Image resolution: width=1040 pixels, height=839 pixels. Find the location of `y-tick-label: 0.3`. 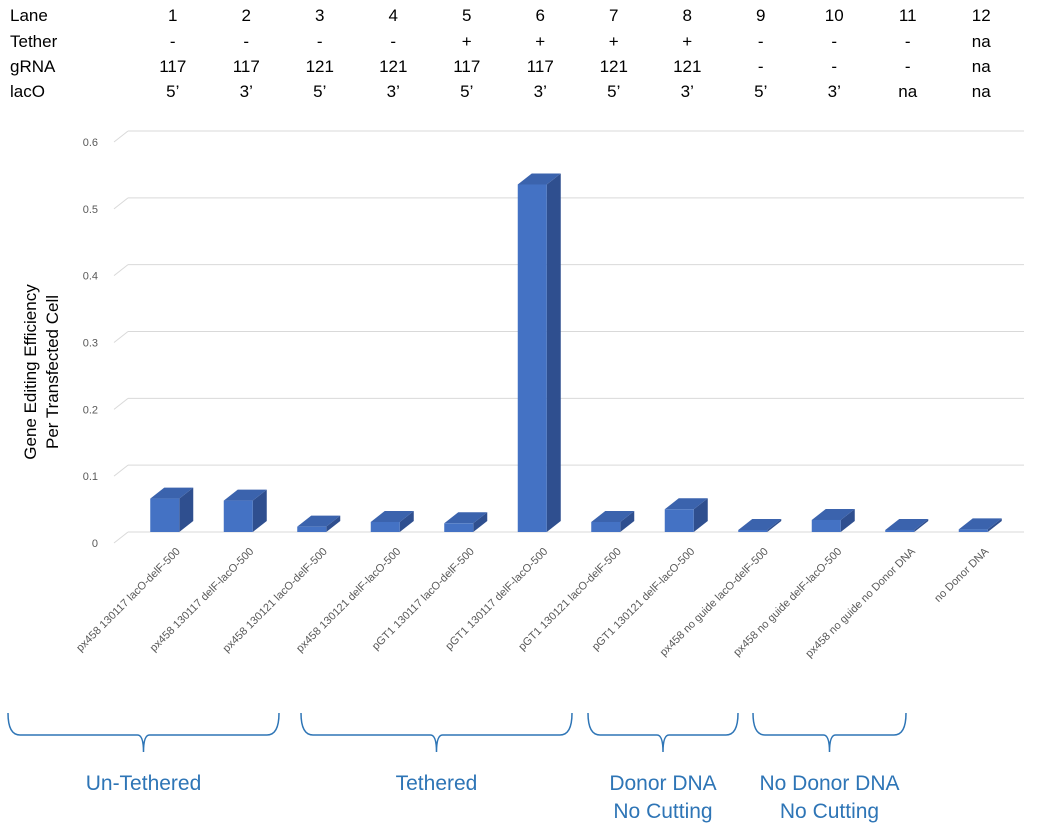

y-tick-label: 0.3 is located at coordinates (90, 344).